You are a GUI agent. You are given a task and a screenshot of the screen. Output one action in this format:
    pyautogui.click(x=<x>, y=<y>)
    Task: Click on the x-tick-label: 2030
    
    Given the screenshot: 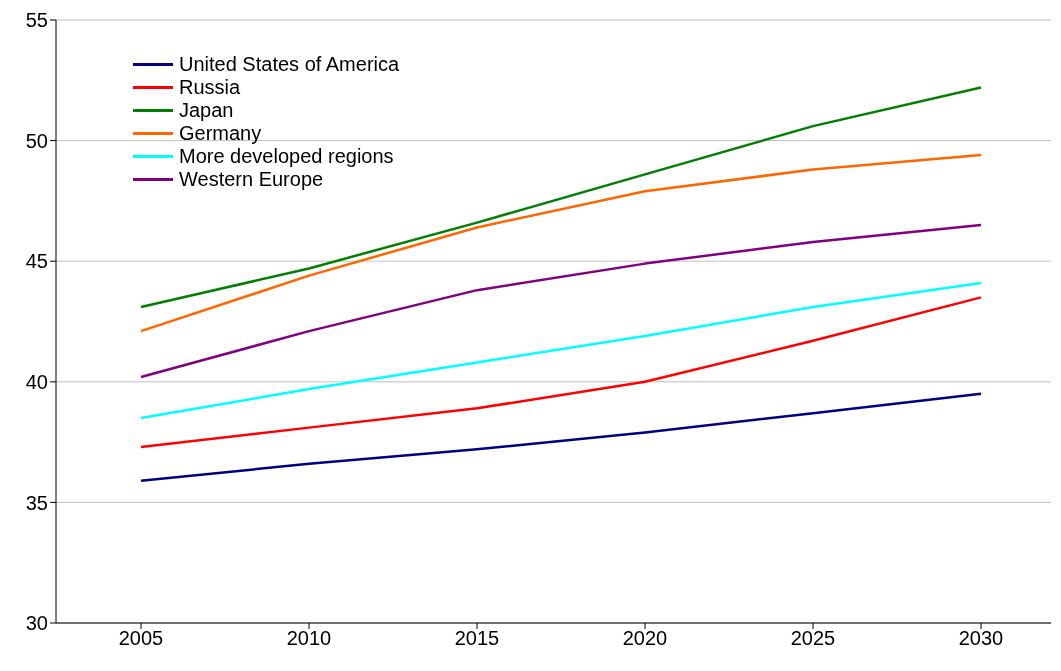 What is the action you would take?
    pyautogui.click(x=981, y=638)
    